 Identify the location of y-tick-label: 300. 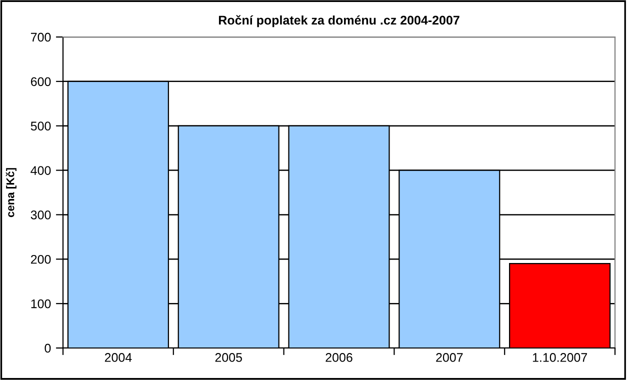
(40, 215).